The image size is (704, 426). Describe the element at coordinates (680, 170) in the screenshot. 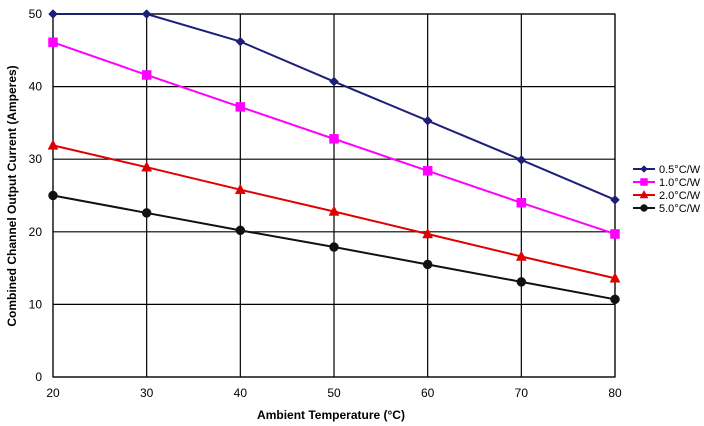

I see `legend-label: 0.5°C/W` at that location.